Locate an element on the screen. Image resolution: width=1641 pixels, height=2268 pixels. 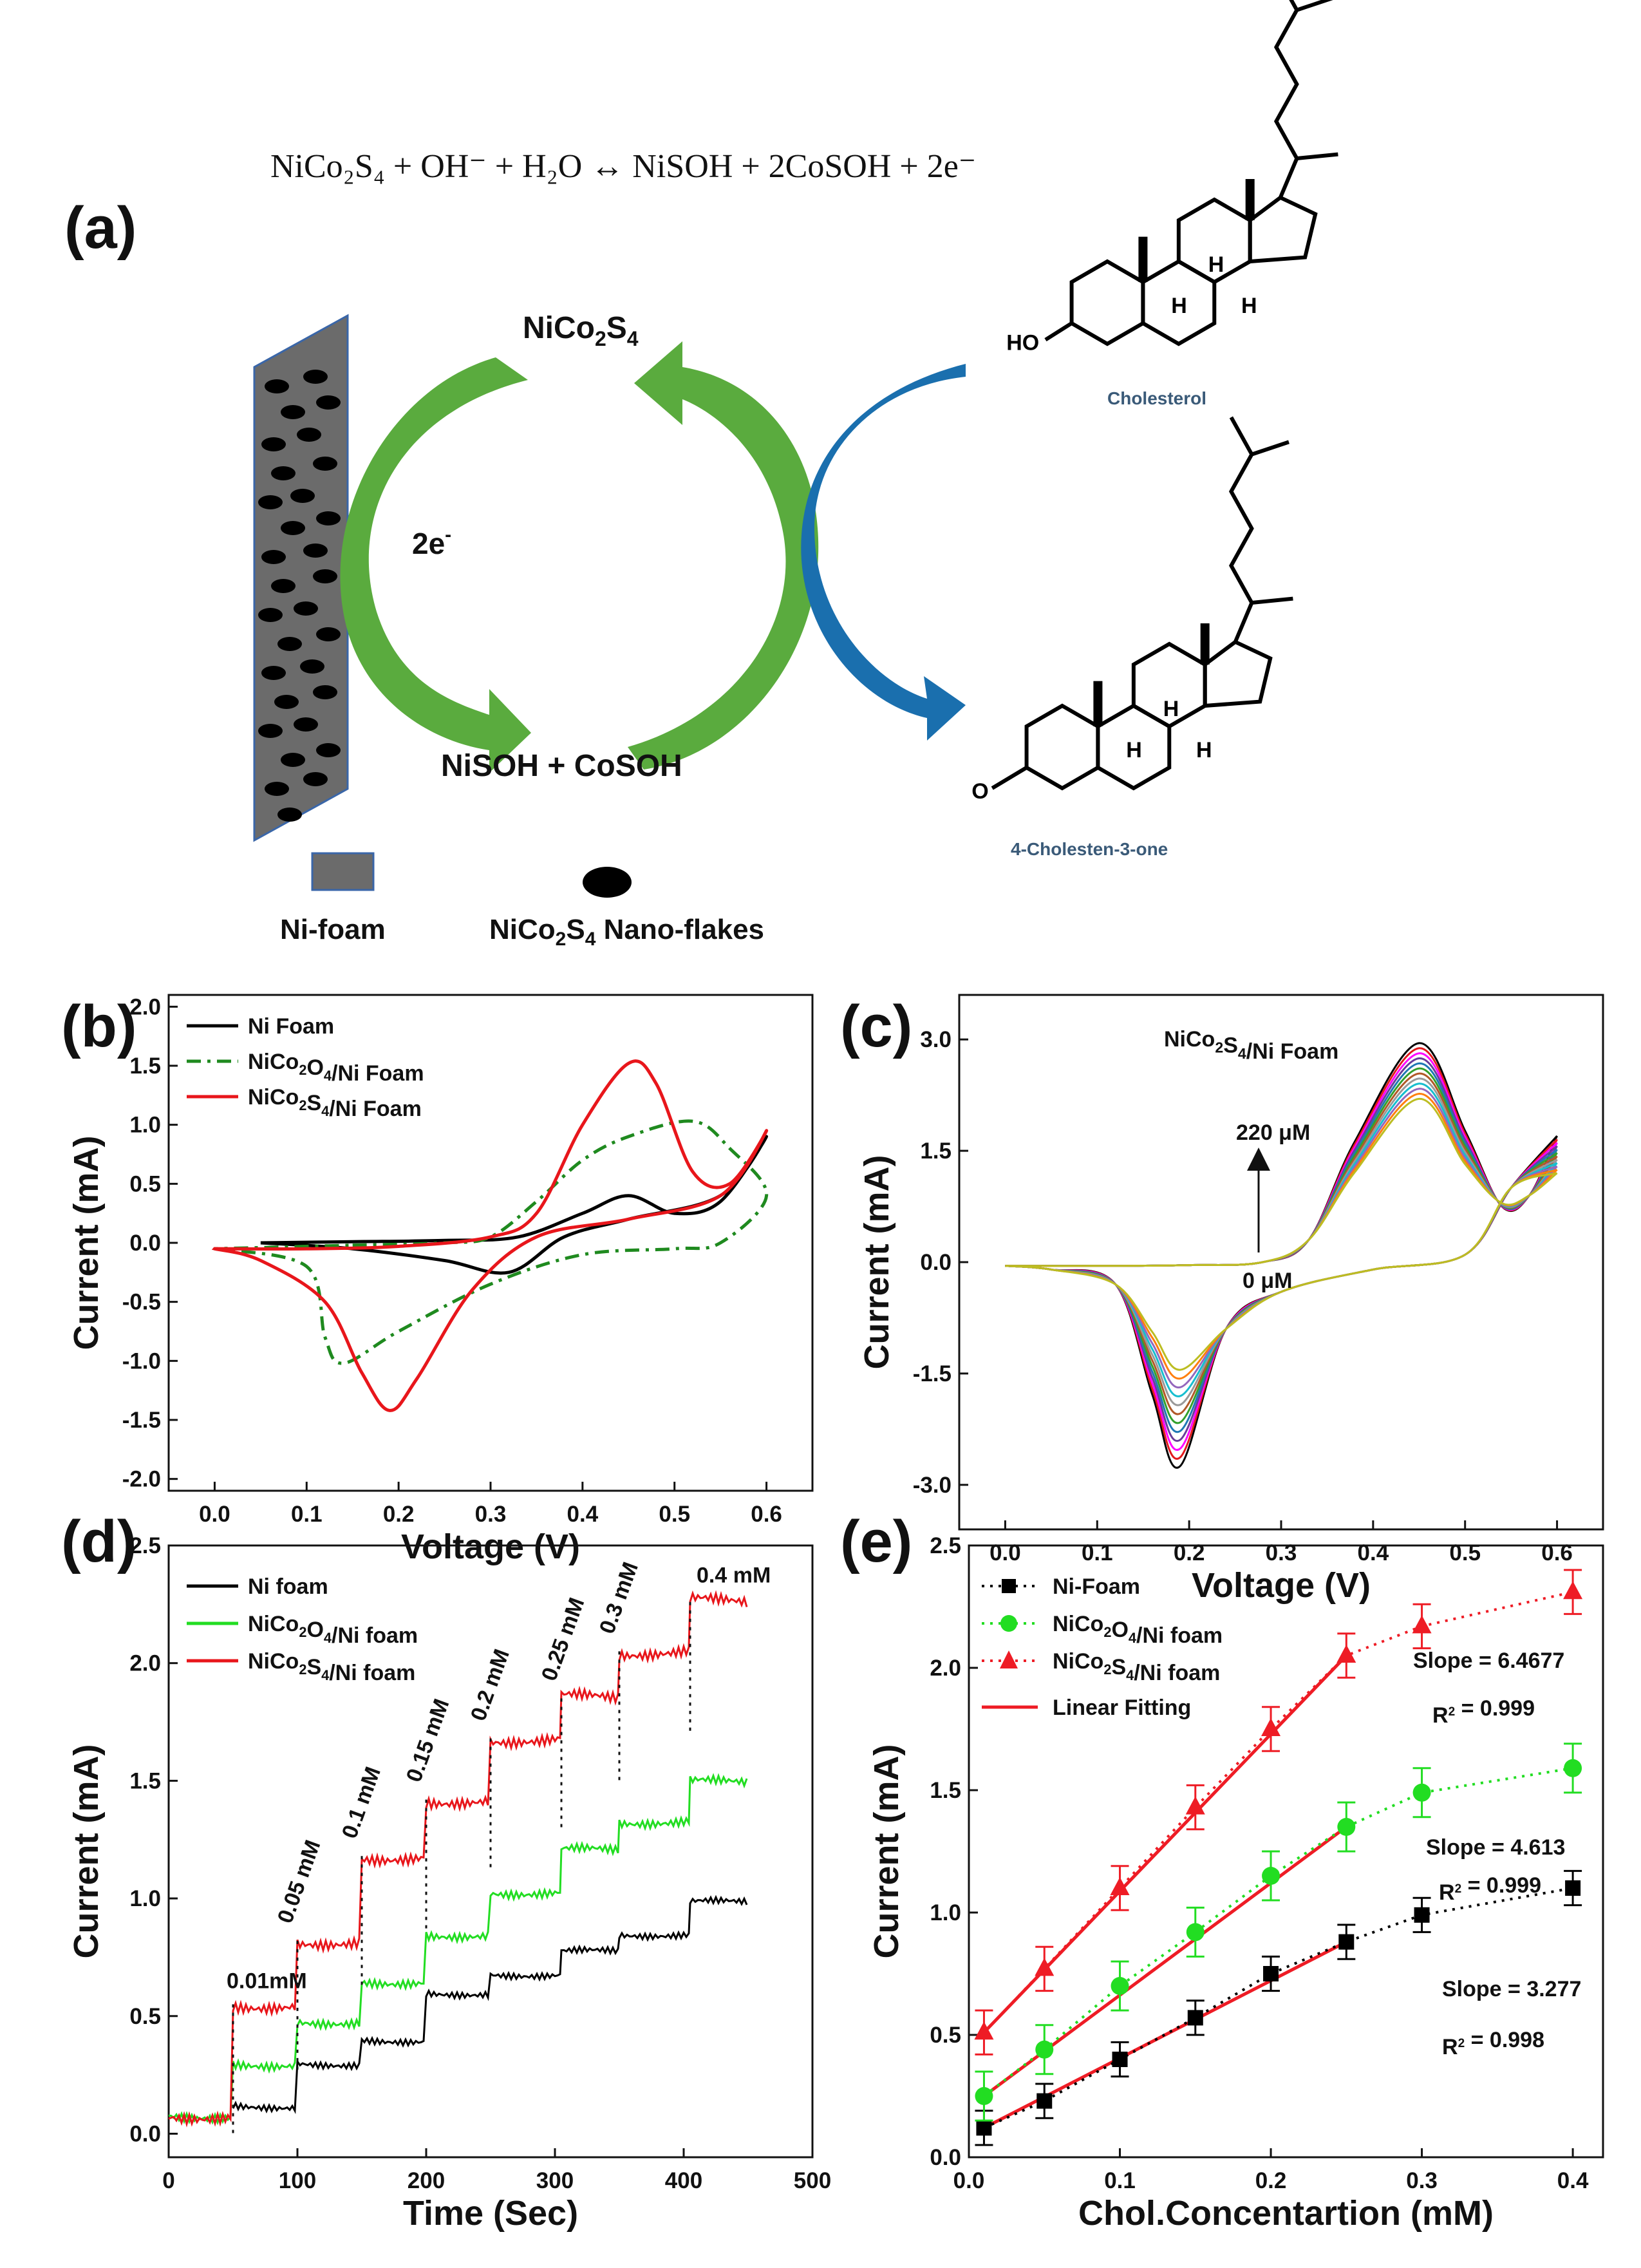
panel-e-letter: (e) is located at coordinates (876, 1541).